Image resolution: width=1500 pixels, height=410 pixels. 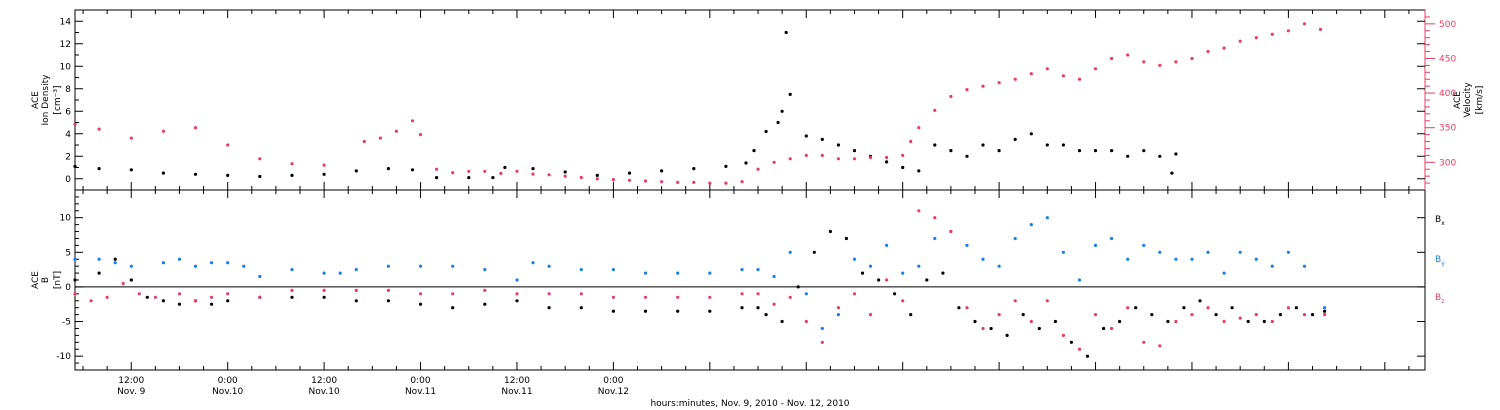 What do you see at coordinates (613, 381) in the screenshot?
I see `time-tick-label: 0:00` at bounding box center [613, 381].